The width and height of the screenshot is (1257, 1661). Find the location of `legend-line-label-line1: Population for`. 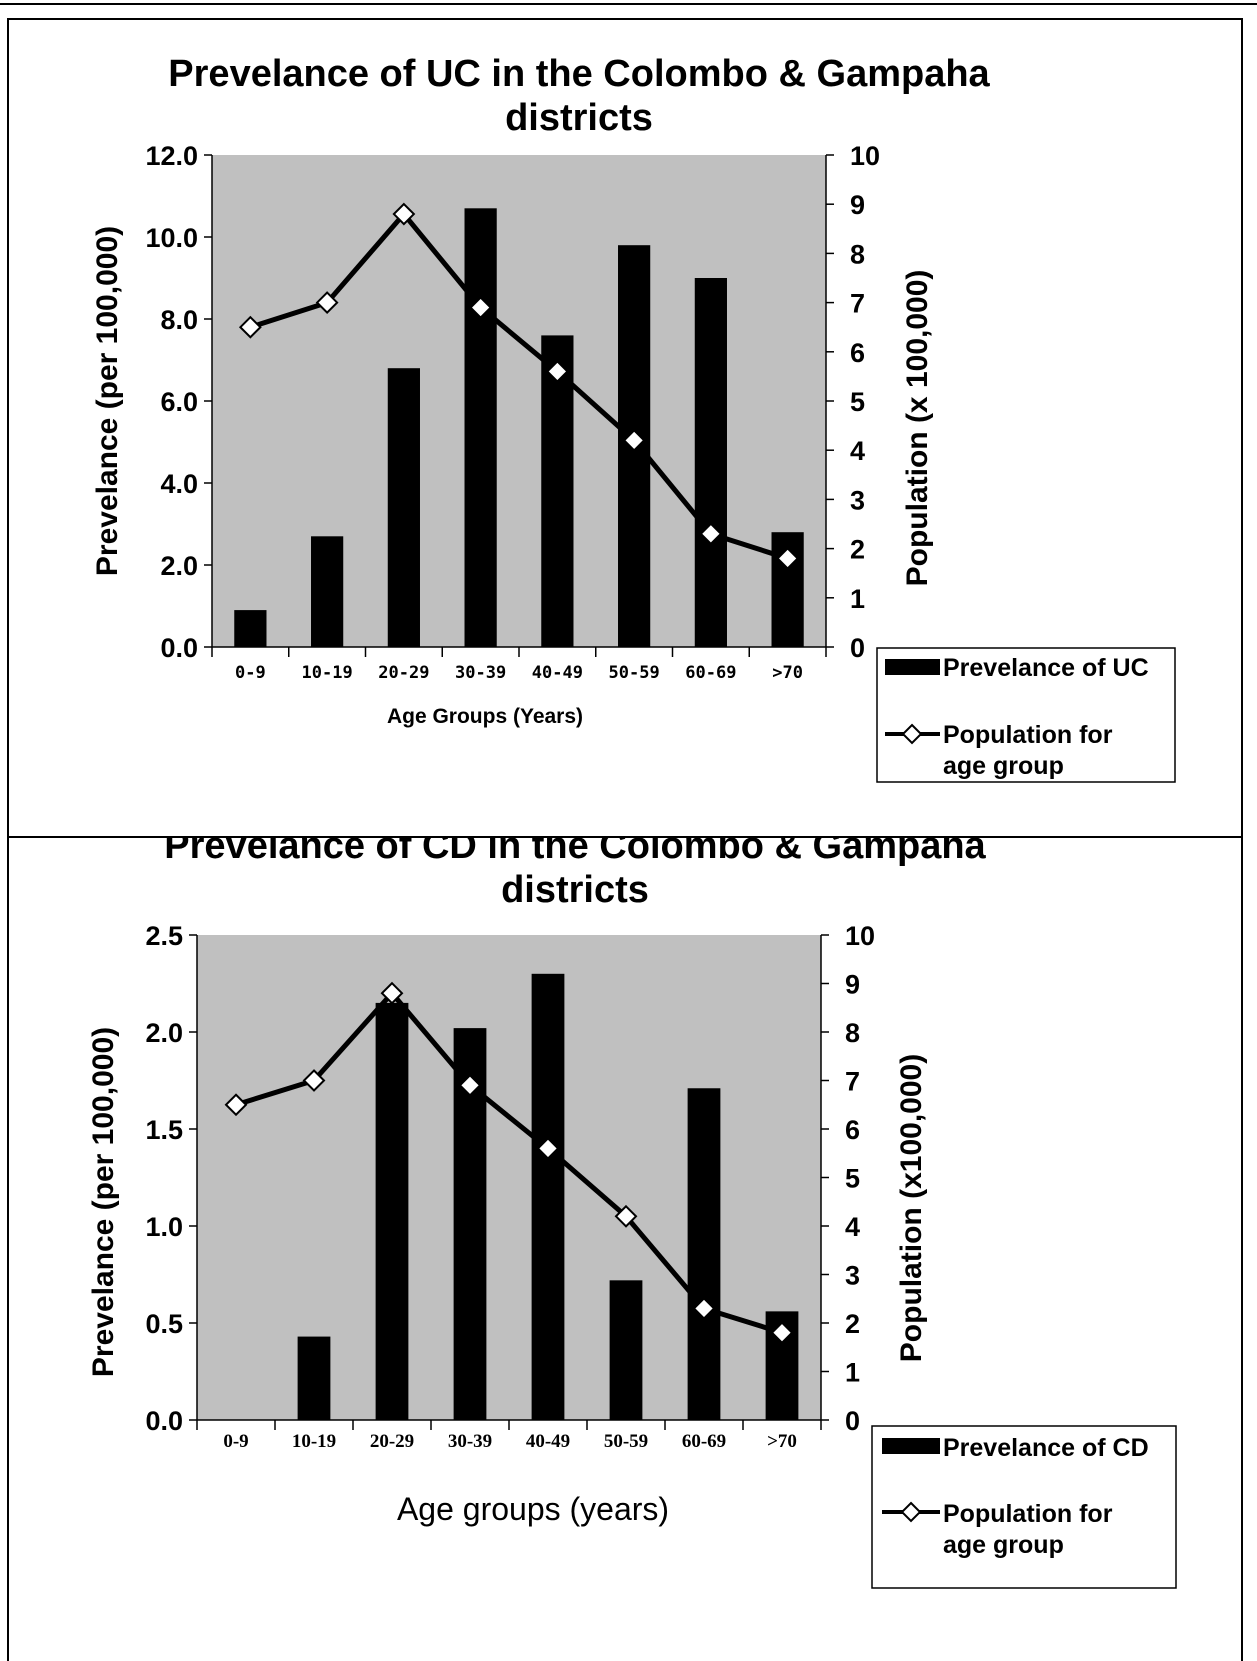

legend-line-label-line1: Population for is located at coordinates (1028, 1514).